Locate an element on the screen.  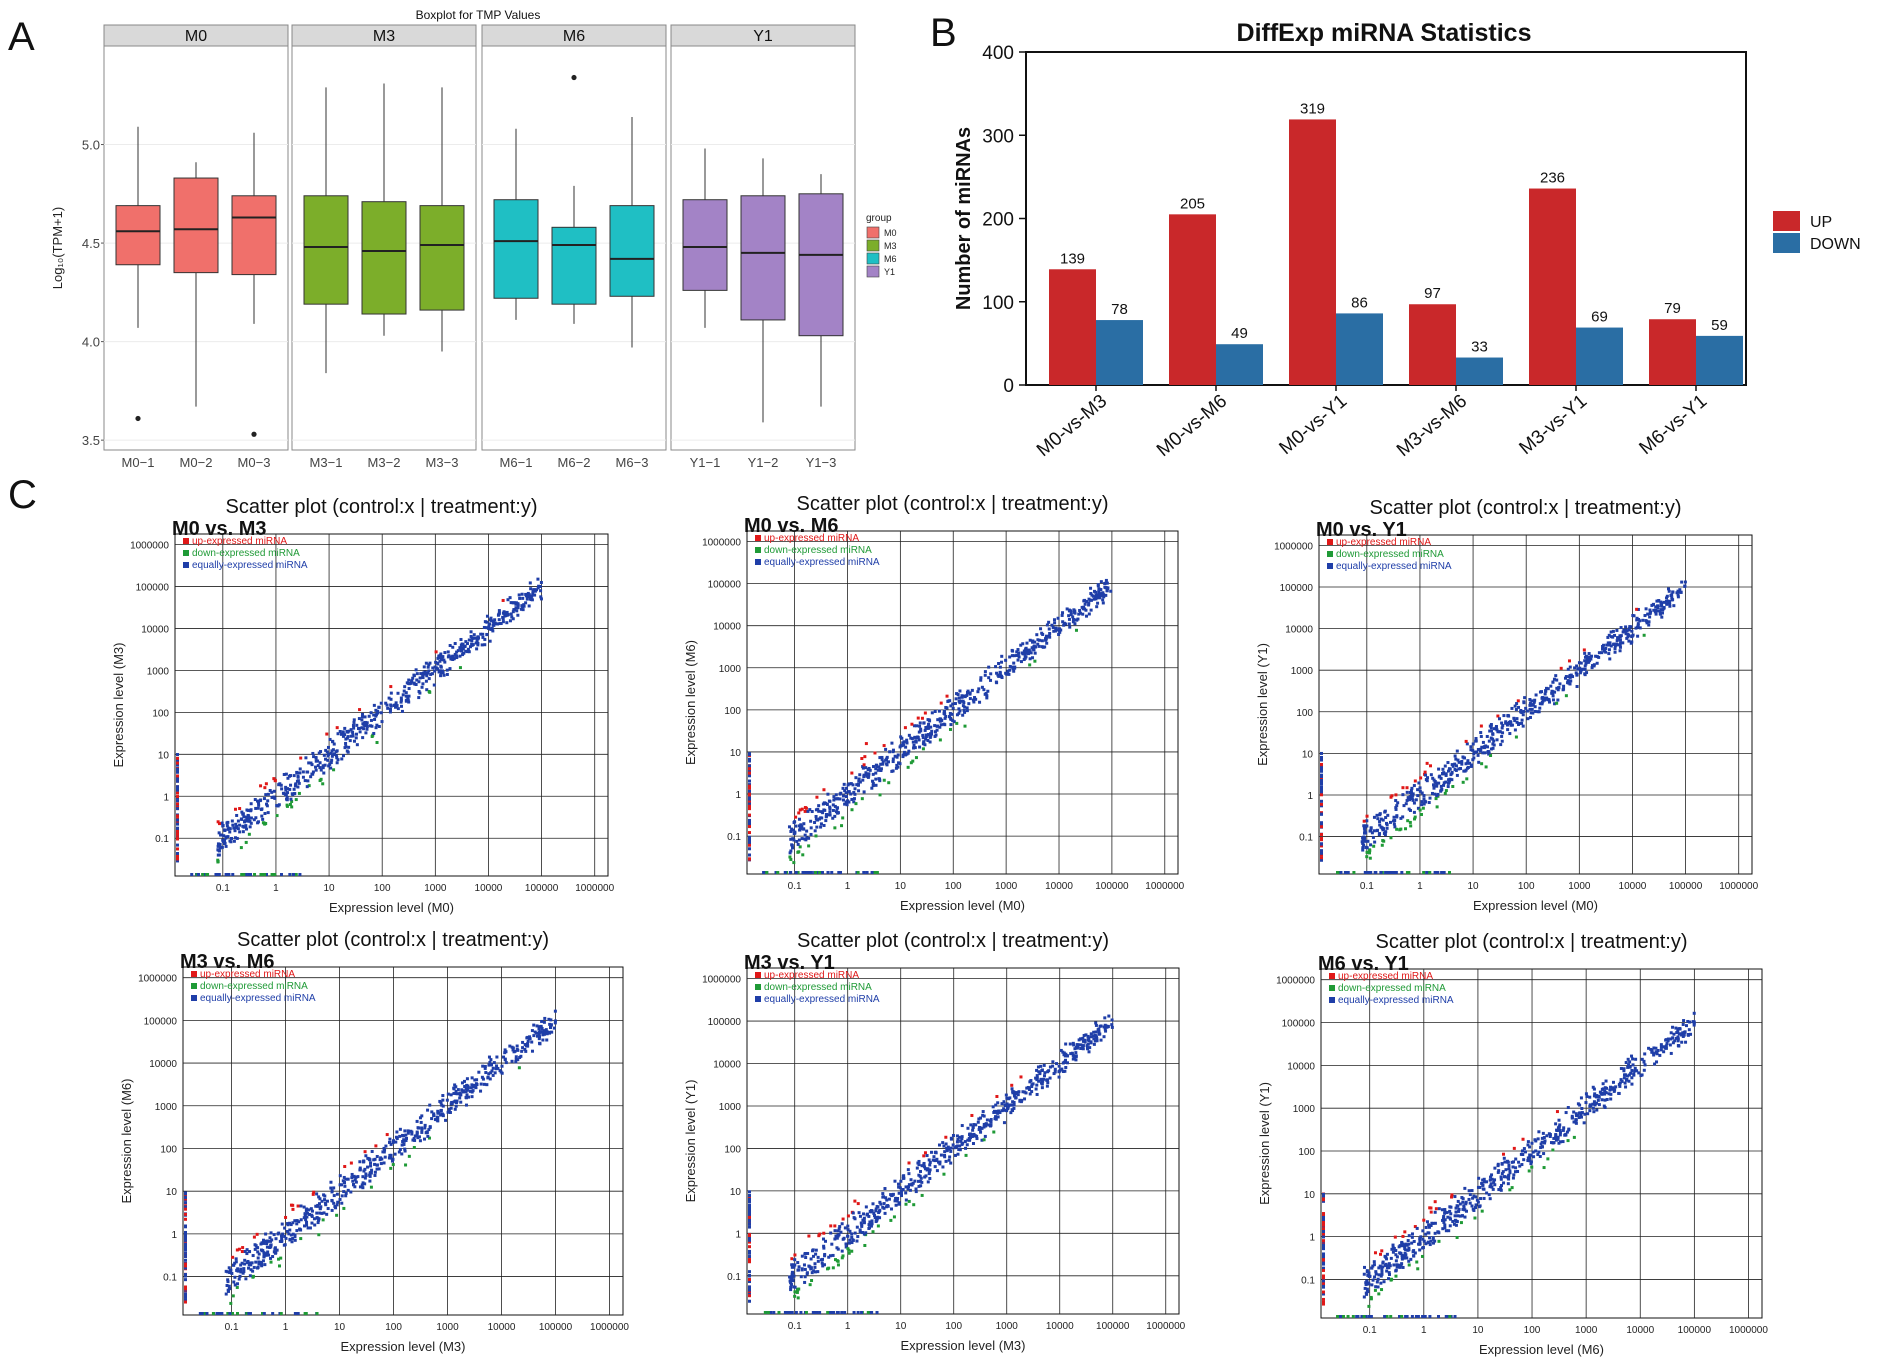
scatter-title: Scatter plot (control:x | treatment:y) is located at coordinates (953, 941).